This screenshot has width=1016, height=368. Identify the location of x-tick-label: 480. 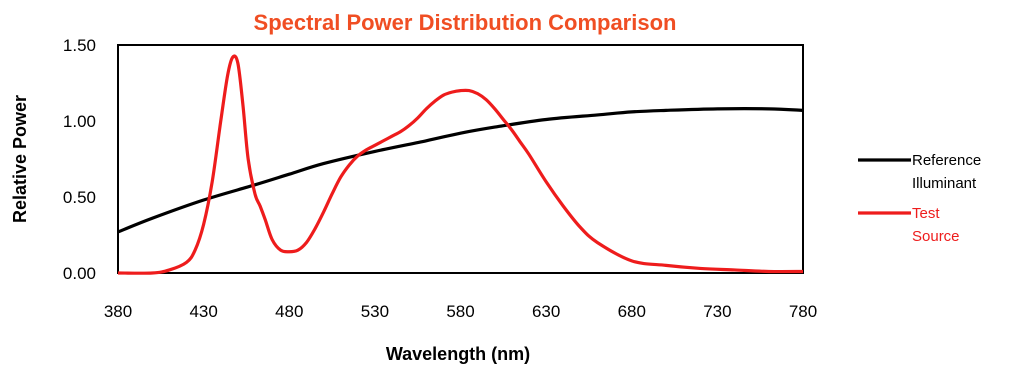
(289, 311).